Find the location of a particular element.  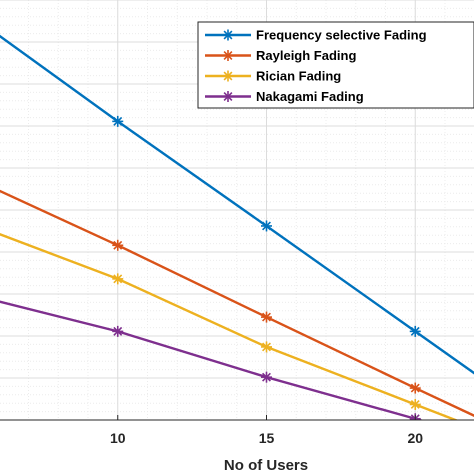

x-tick-label: 20 is located at coordinates (415, 438).